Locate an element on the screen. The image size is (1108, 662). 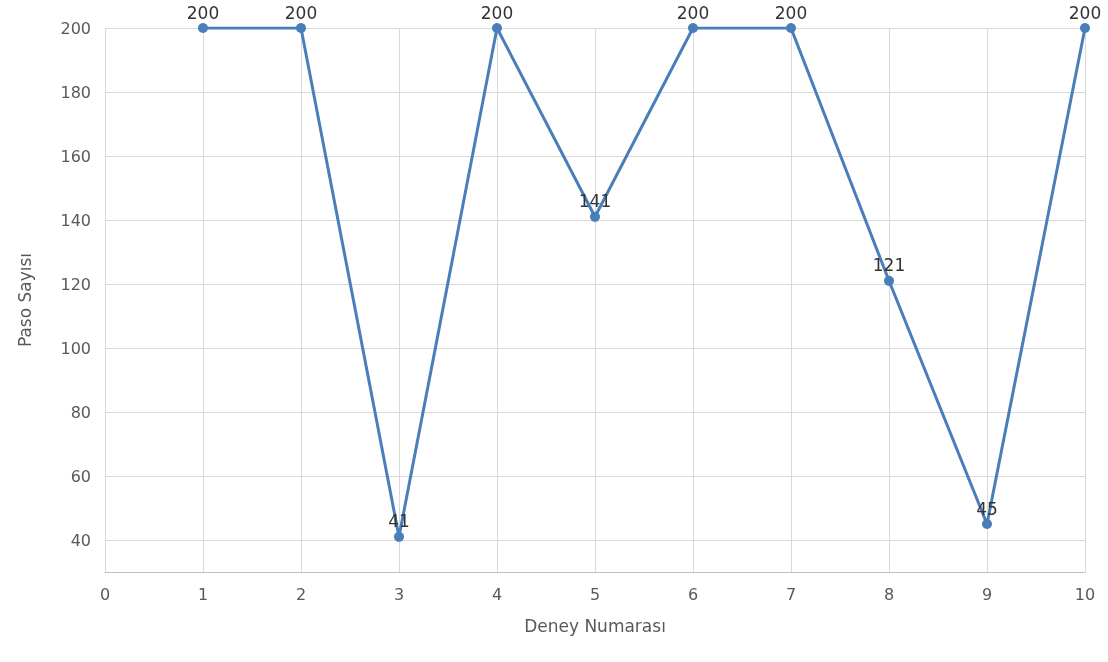
y-tick-label: 200 is located at coordinates (75, 28).